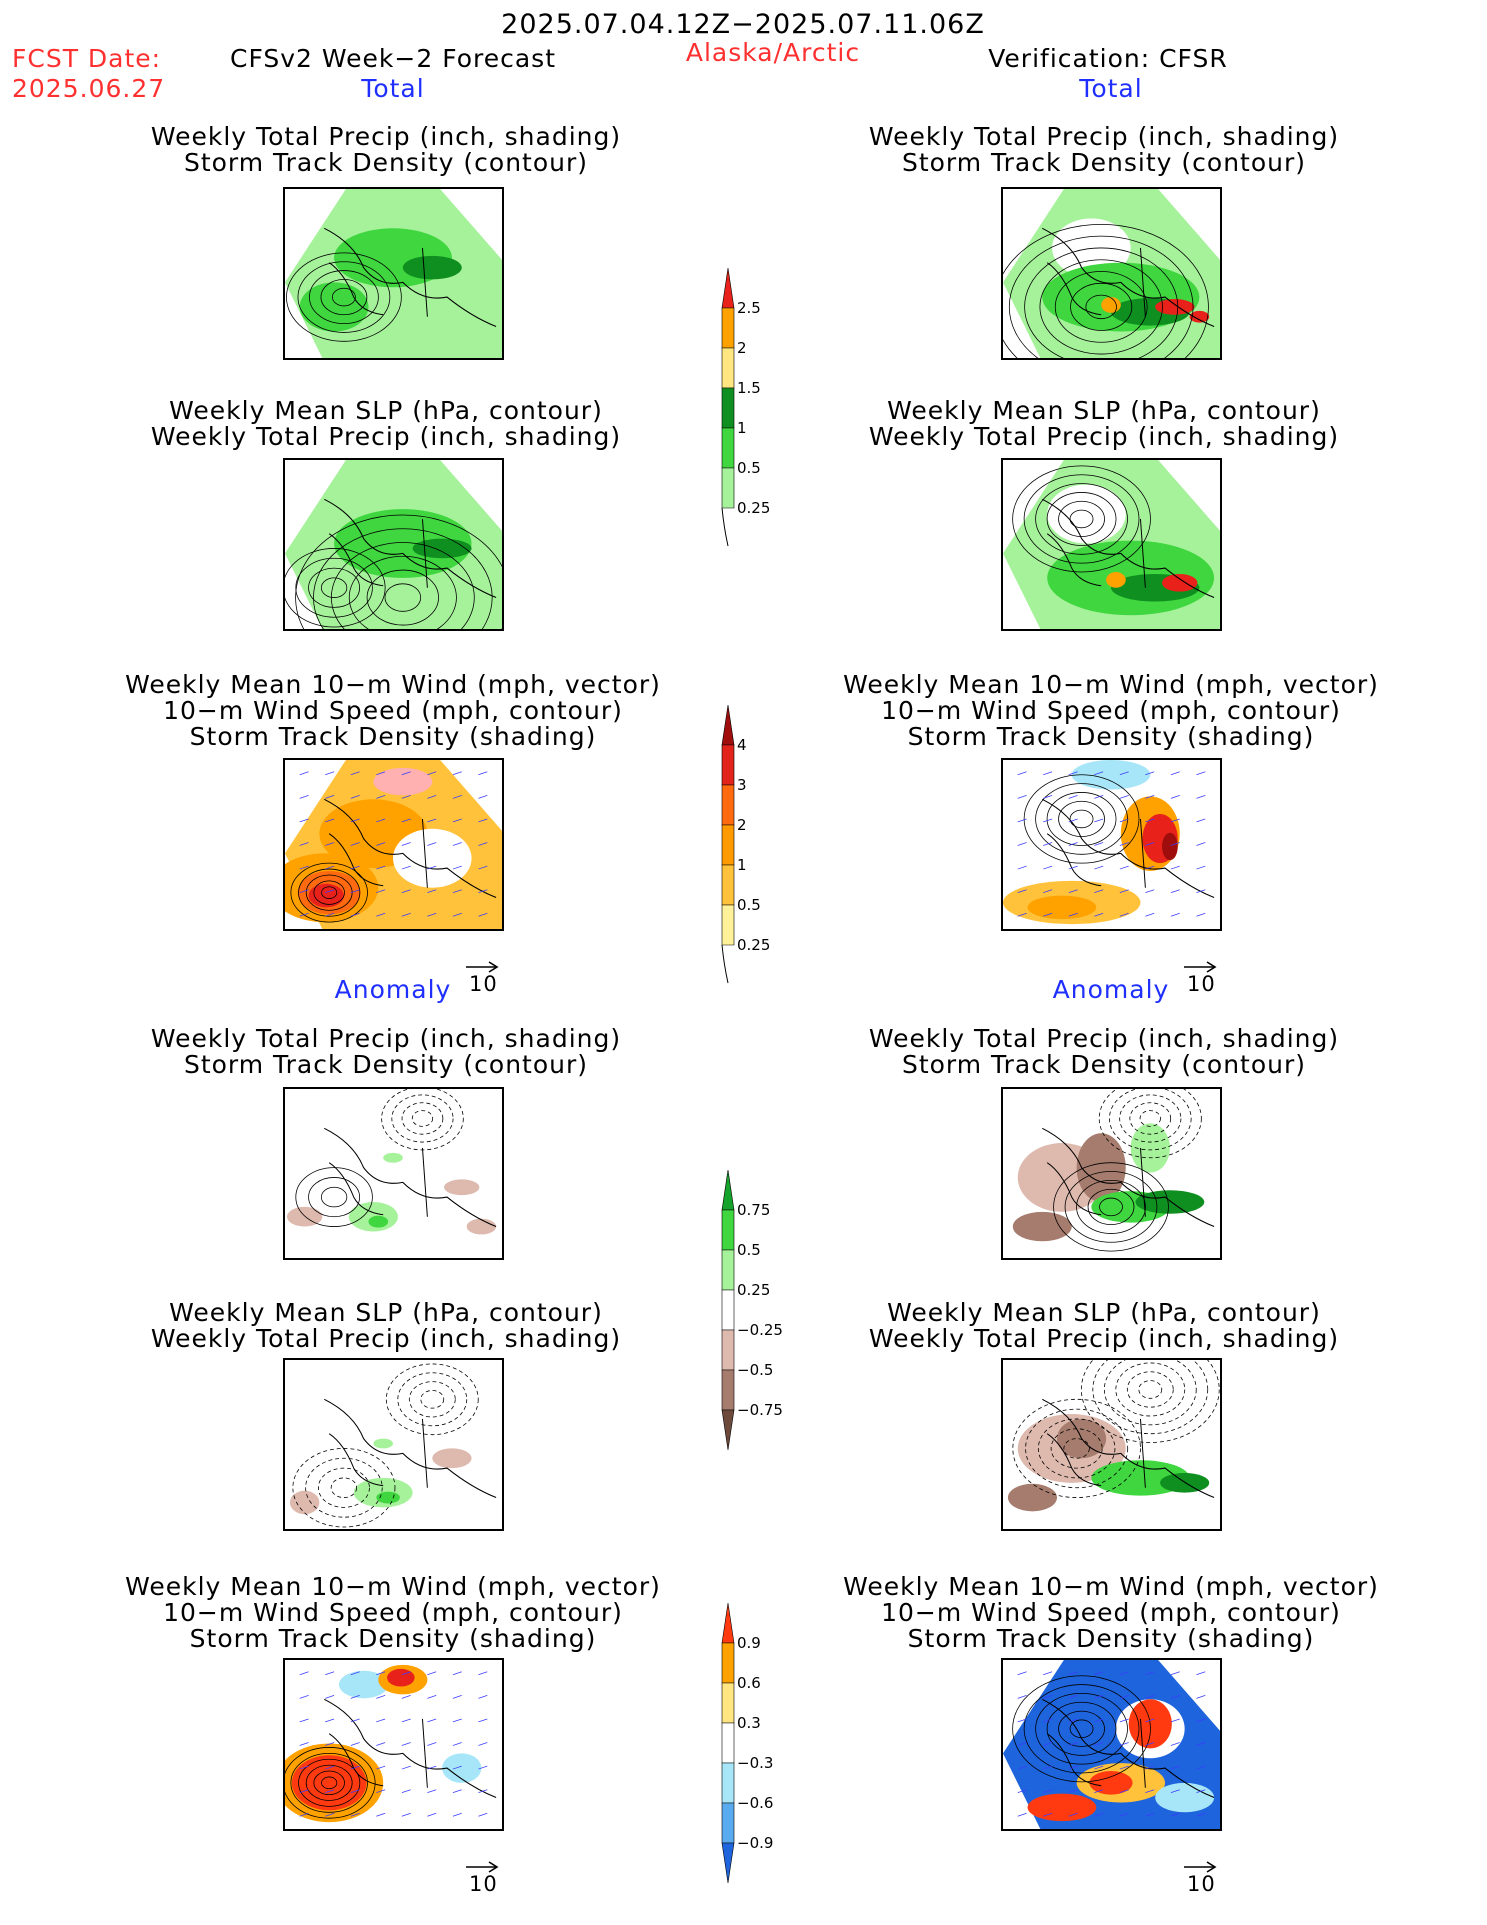  I want to click on map-anom-precip-storm-forecast, so click(393, 1173).